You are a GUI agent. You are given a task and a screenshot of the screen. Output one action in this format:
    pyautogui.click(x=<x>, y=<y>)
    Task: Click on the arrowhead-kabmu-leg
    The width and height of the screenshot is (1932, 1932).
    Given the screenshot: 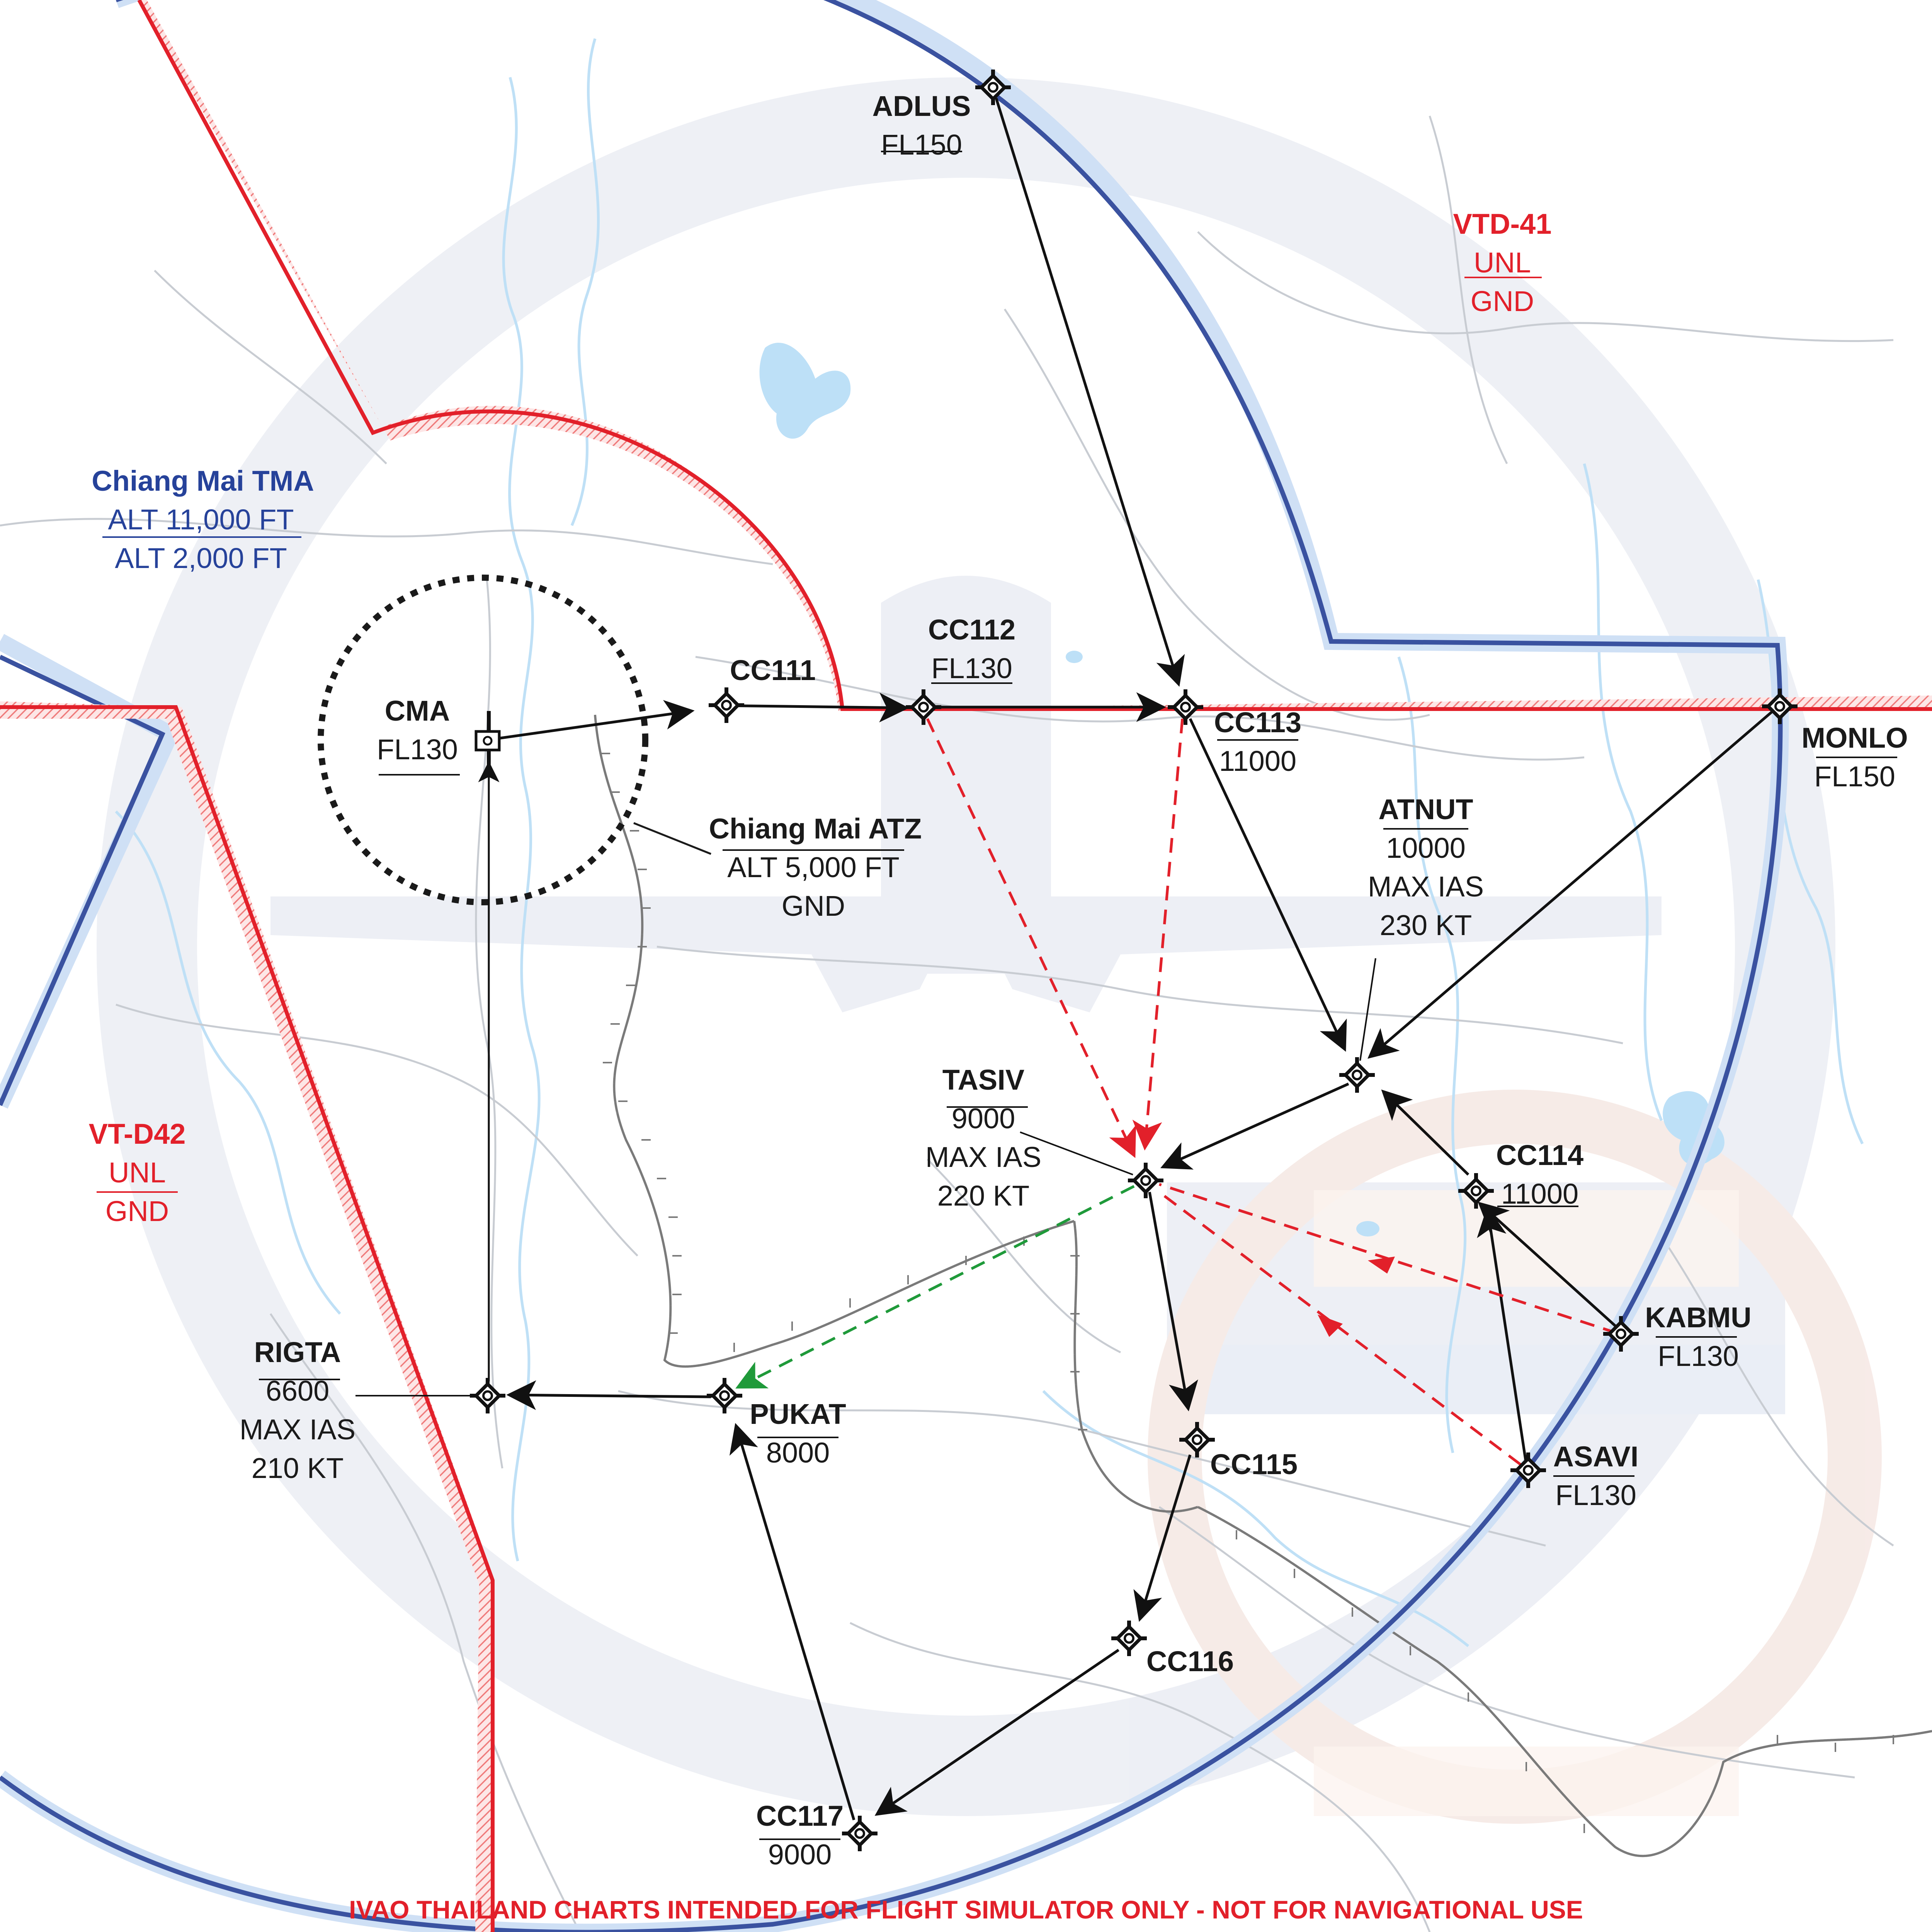 What is the action you would take?
    pyautogui.click(x=1382, y=1265)
    